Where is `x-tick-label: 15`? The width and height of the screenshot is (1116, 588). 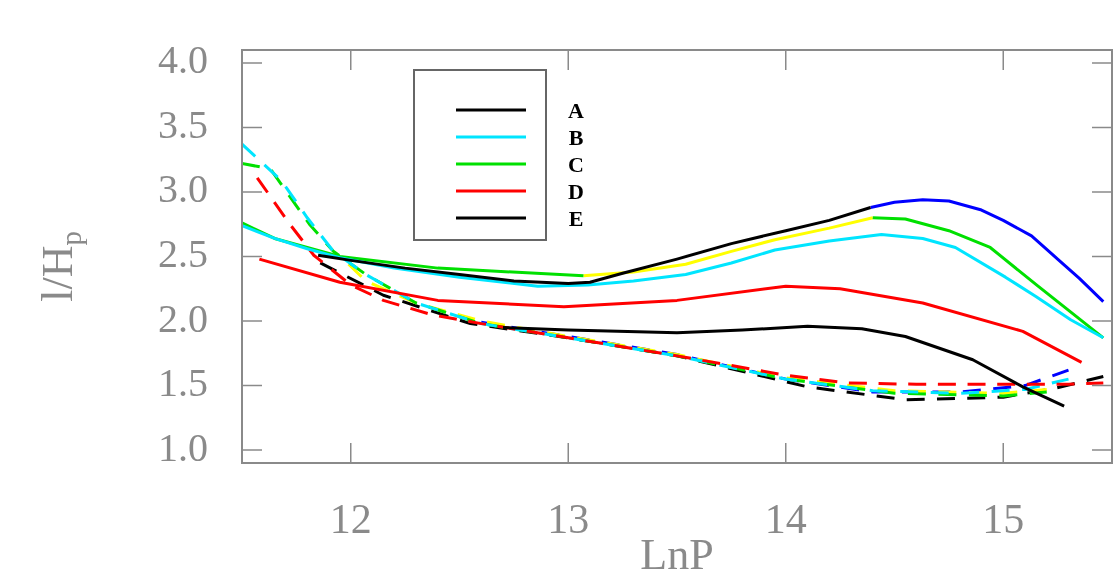 x-tick-label: 15 is located at coordinates (1003, 519).